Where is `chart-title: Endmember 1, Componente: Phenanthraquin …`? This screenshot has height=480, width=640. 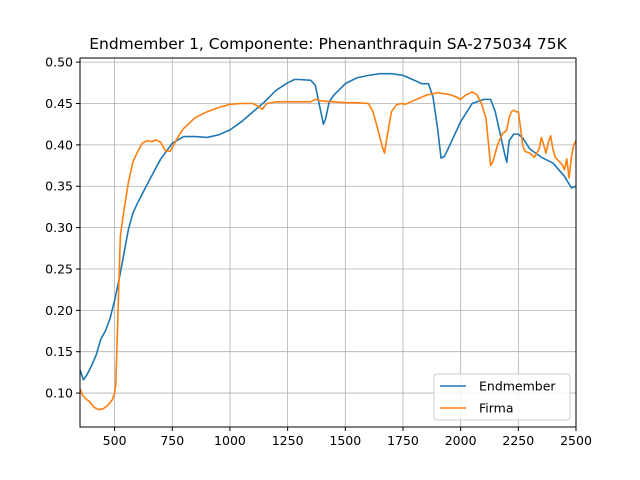 chart-title: Endmember 1, Componente: Phenanthraquin … is located at coordinates (328, 44).